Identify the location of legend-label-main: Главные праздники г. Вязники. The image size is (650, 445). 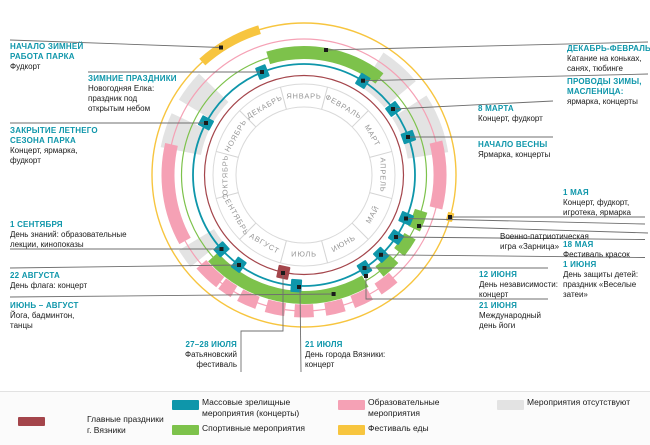
(125, 424).